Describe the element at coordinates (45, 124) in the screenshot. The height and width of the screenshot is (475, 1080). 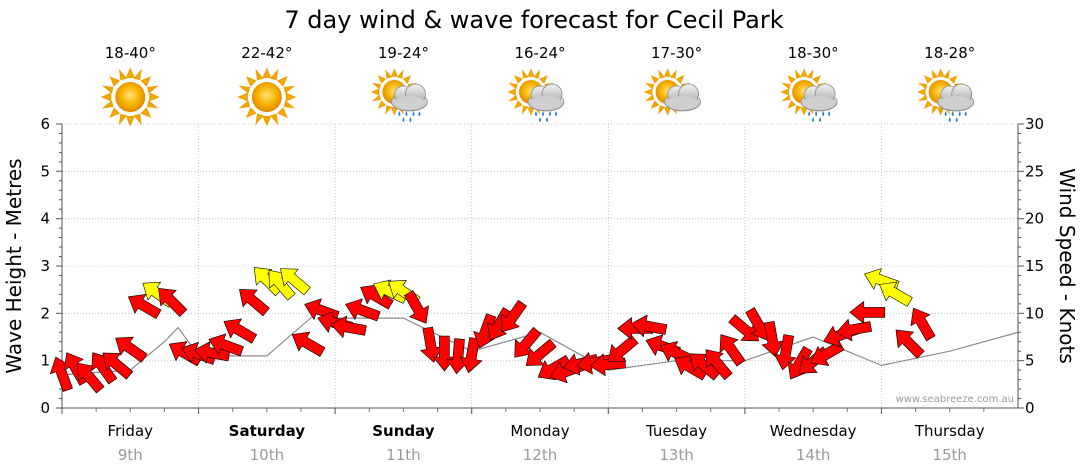
I see `left-tick-label: 6` at that location.